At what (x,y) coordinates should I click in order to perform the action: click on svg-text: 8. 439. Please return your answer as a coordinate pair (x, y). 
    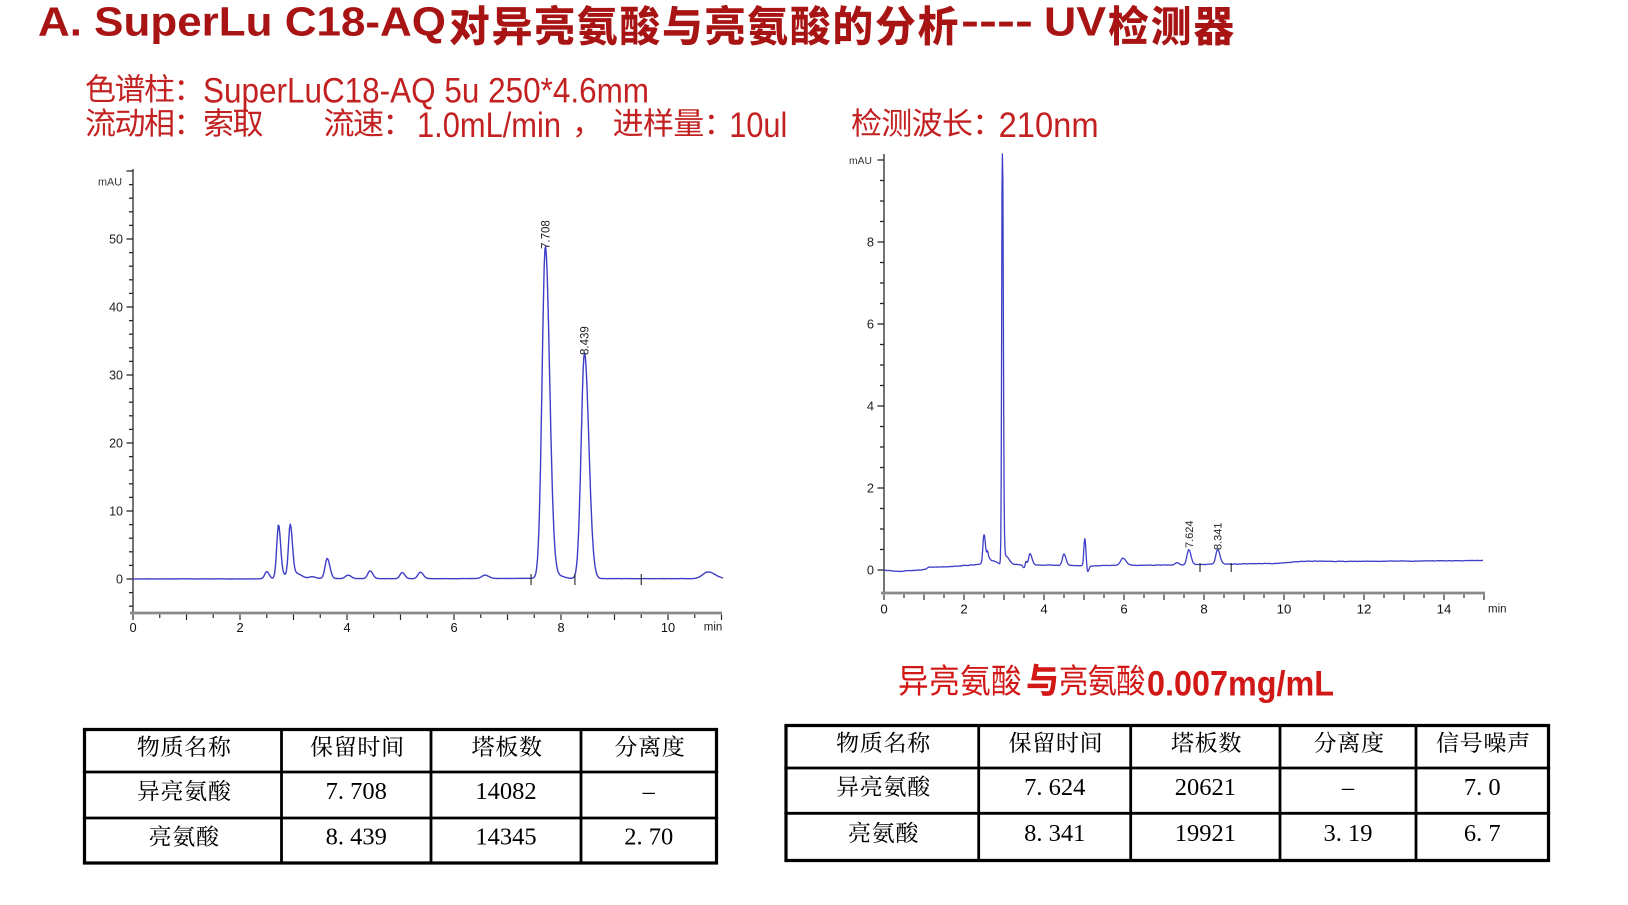
    Looking at the image, I should click on (356, 837).